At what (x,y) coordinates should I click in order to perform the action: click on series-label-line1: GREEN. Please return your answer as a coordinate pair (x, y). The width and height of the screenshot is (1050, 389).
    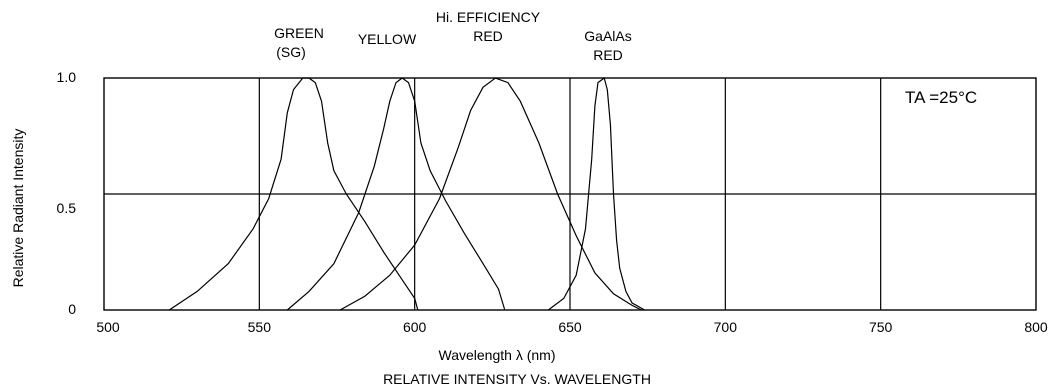
    Looking at the image, I should click on (299, 33).